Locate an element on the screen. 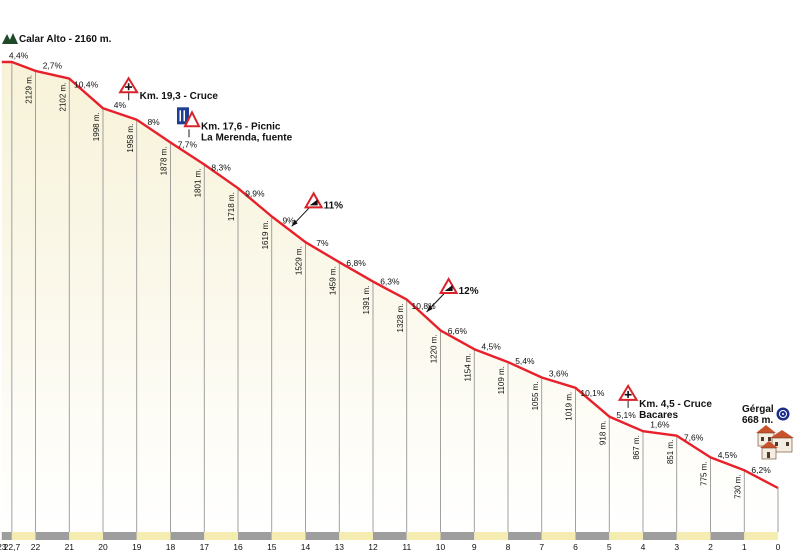 This screenshot has height=551, width=800. km-tick-label: 20 is located at coordinates (103, 546).